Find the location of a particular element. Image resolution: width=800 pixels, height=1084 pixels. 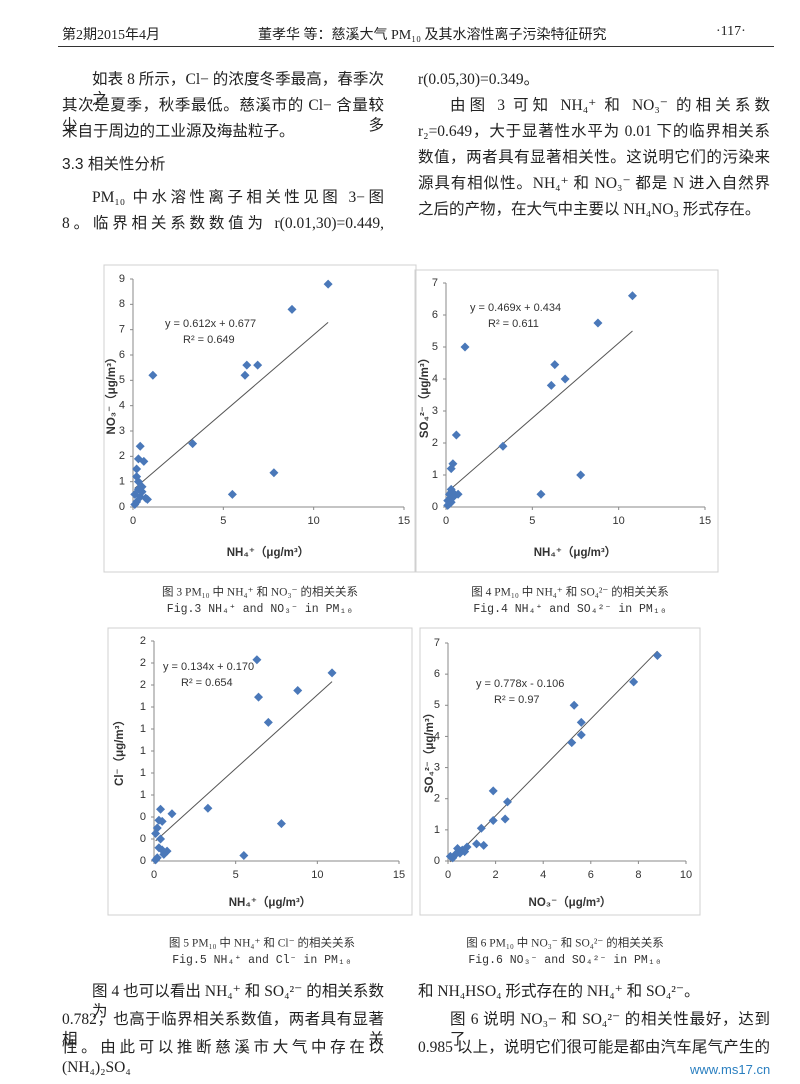

text-line: 源具有相似性。NH₄⁺ 和 NO₃⁻ 都是 N 进入自然界 is located at coordinates (594, 183).